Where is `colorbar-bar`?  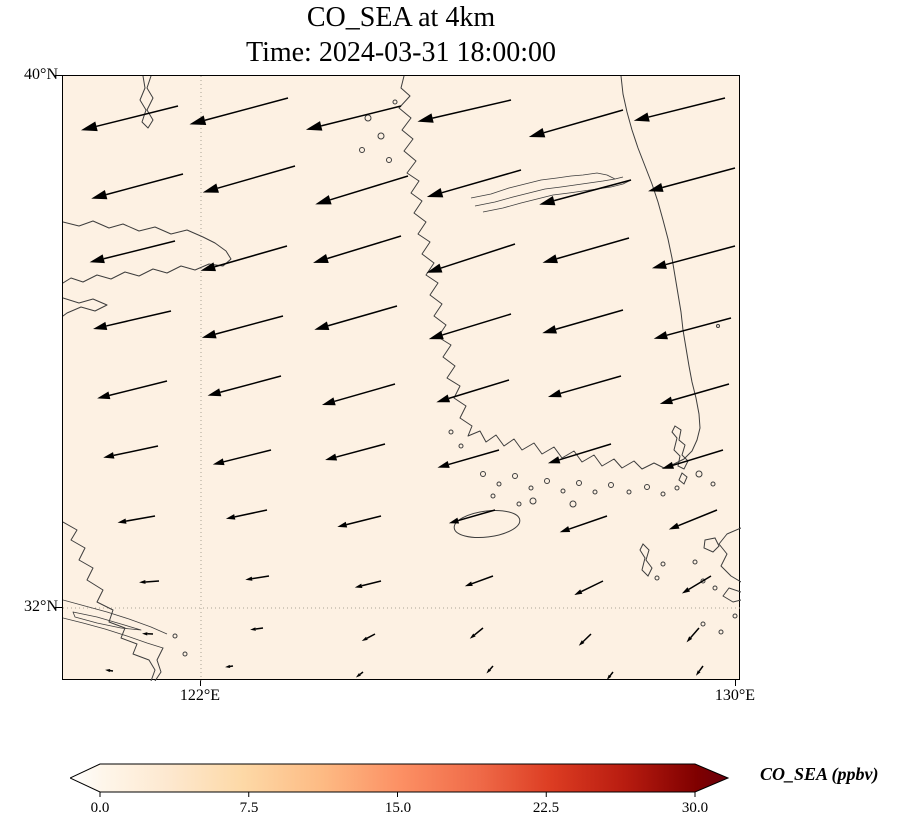 colorbar-bar is located at coordinates (400, 778).